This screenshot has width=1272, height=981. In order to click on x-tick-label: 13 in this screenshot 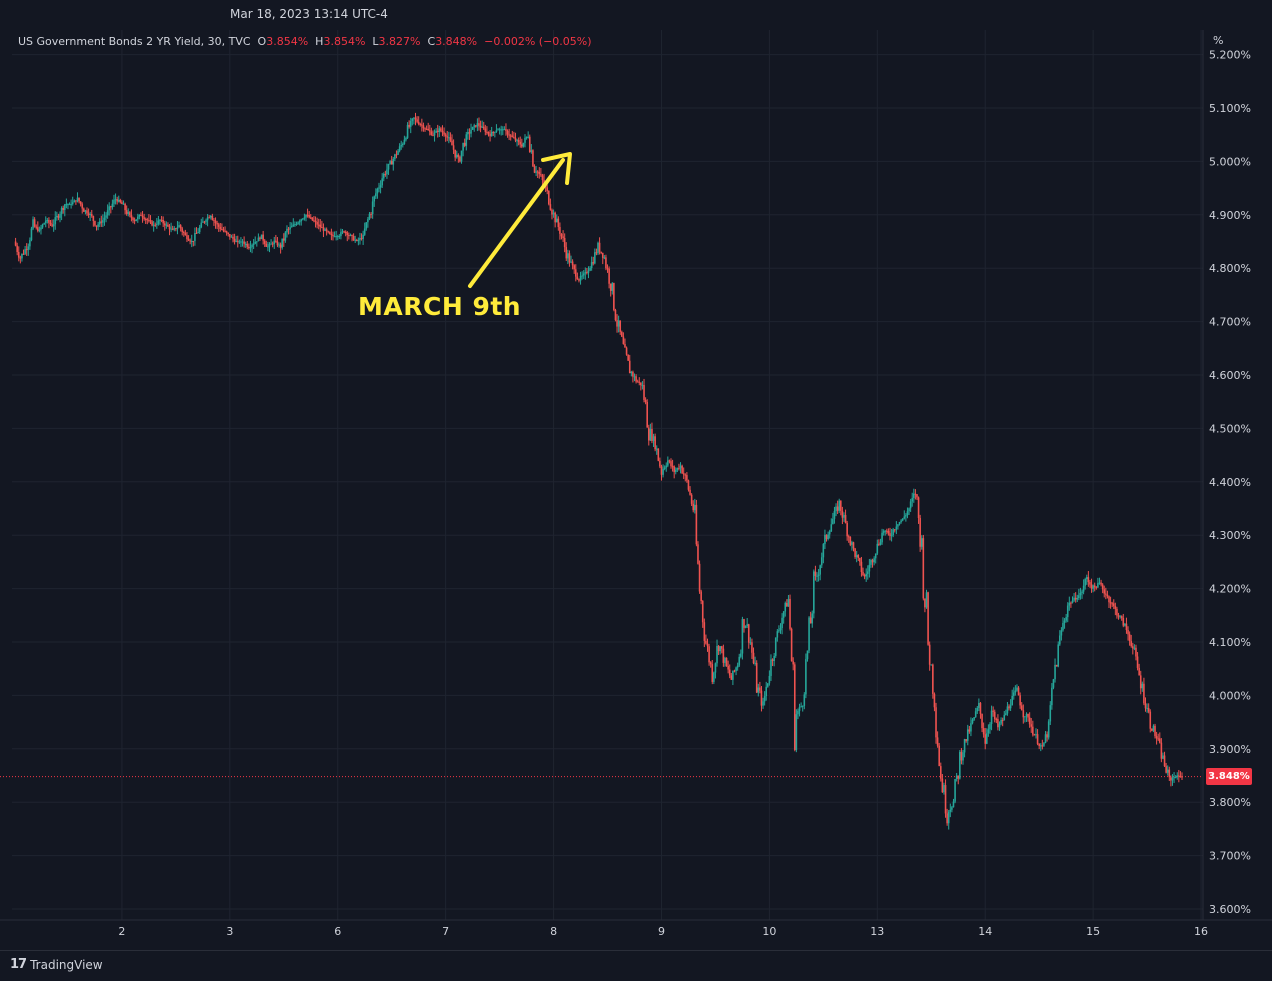, I will do `click(877, 931)`.